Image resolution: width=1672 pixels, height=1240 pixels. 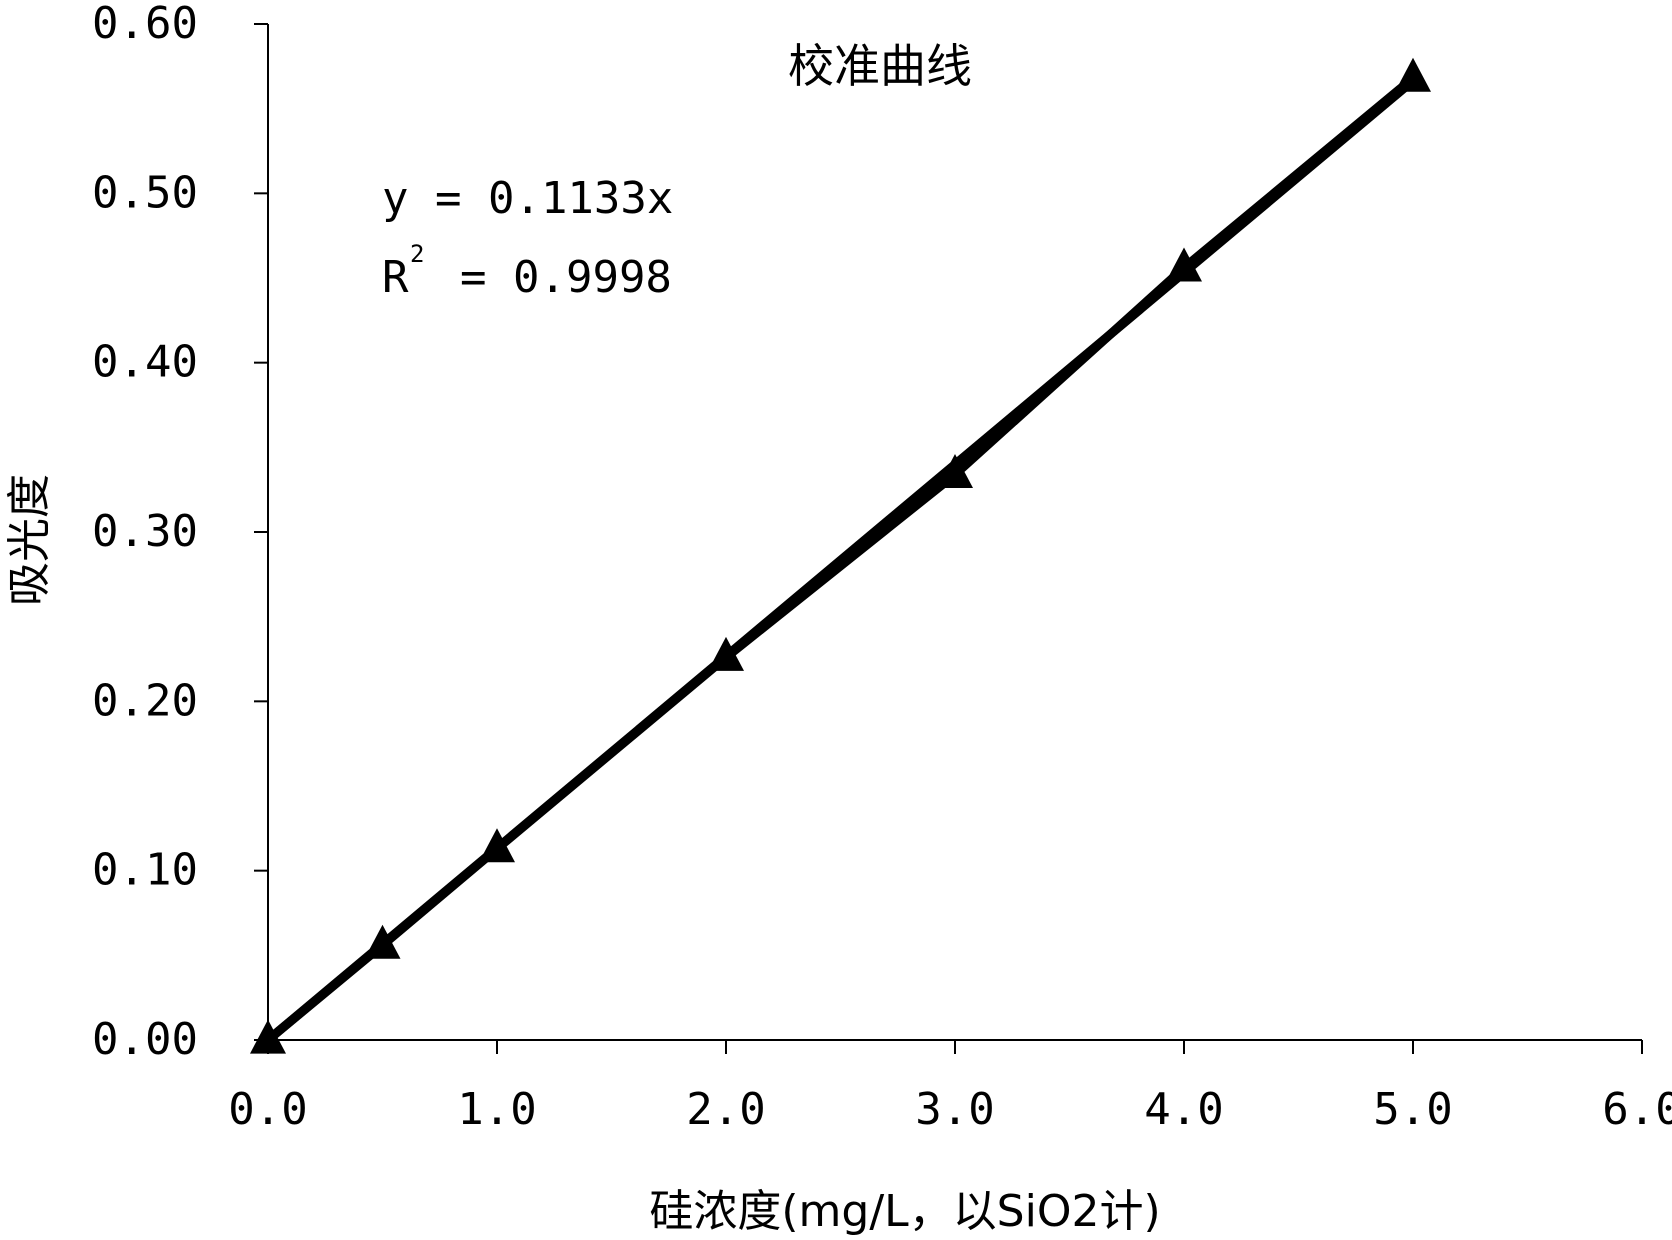 I want to click on chart-title: 校准曲线, so click(x=880, y=66).